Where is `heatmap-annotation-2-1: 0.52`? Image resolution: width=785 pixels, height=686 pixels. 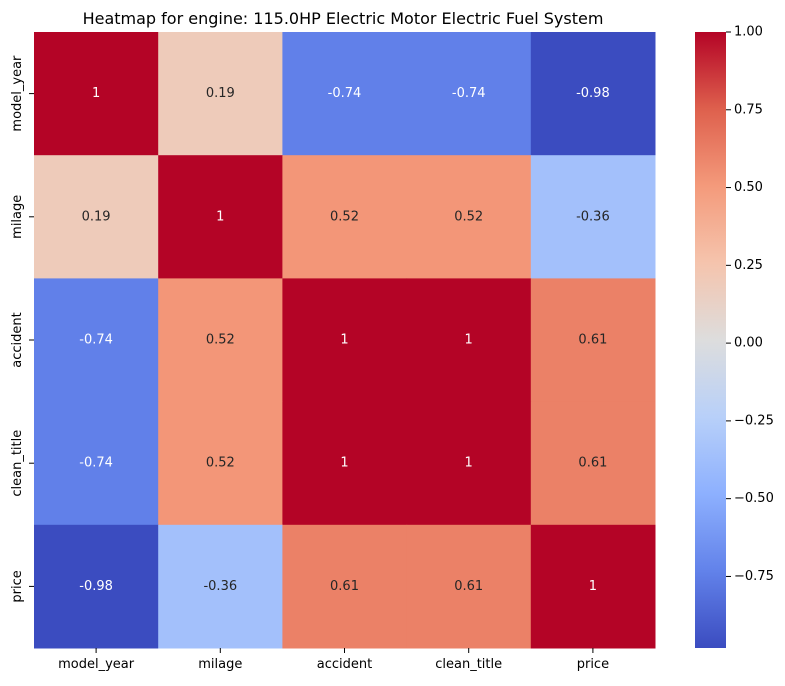
heatmap-annotation-2-1: 0.52 is located at coordinates (220, 340).